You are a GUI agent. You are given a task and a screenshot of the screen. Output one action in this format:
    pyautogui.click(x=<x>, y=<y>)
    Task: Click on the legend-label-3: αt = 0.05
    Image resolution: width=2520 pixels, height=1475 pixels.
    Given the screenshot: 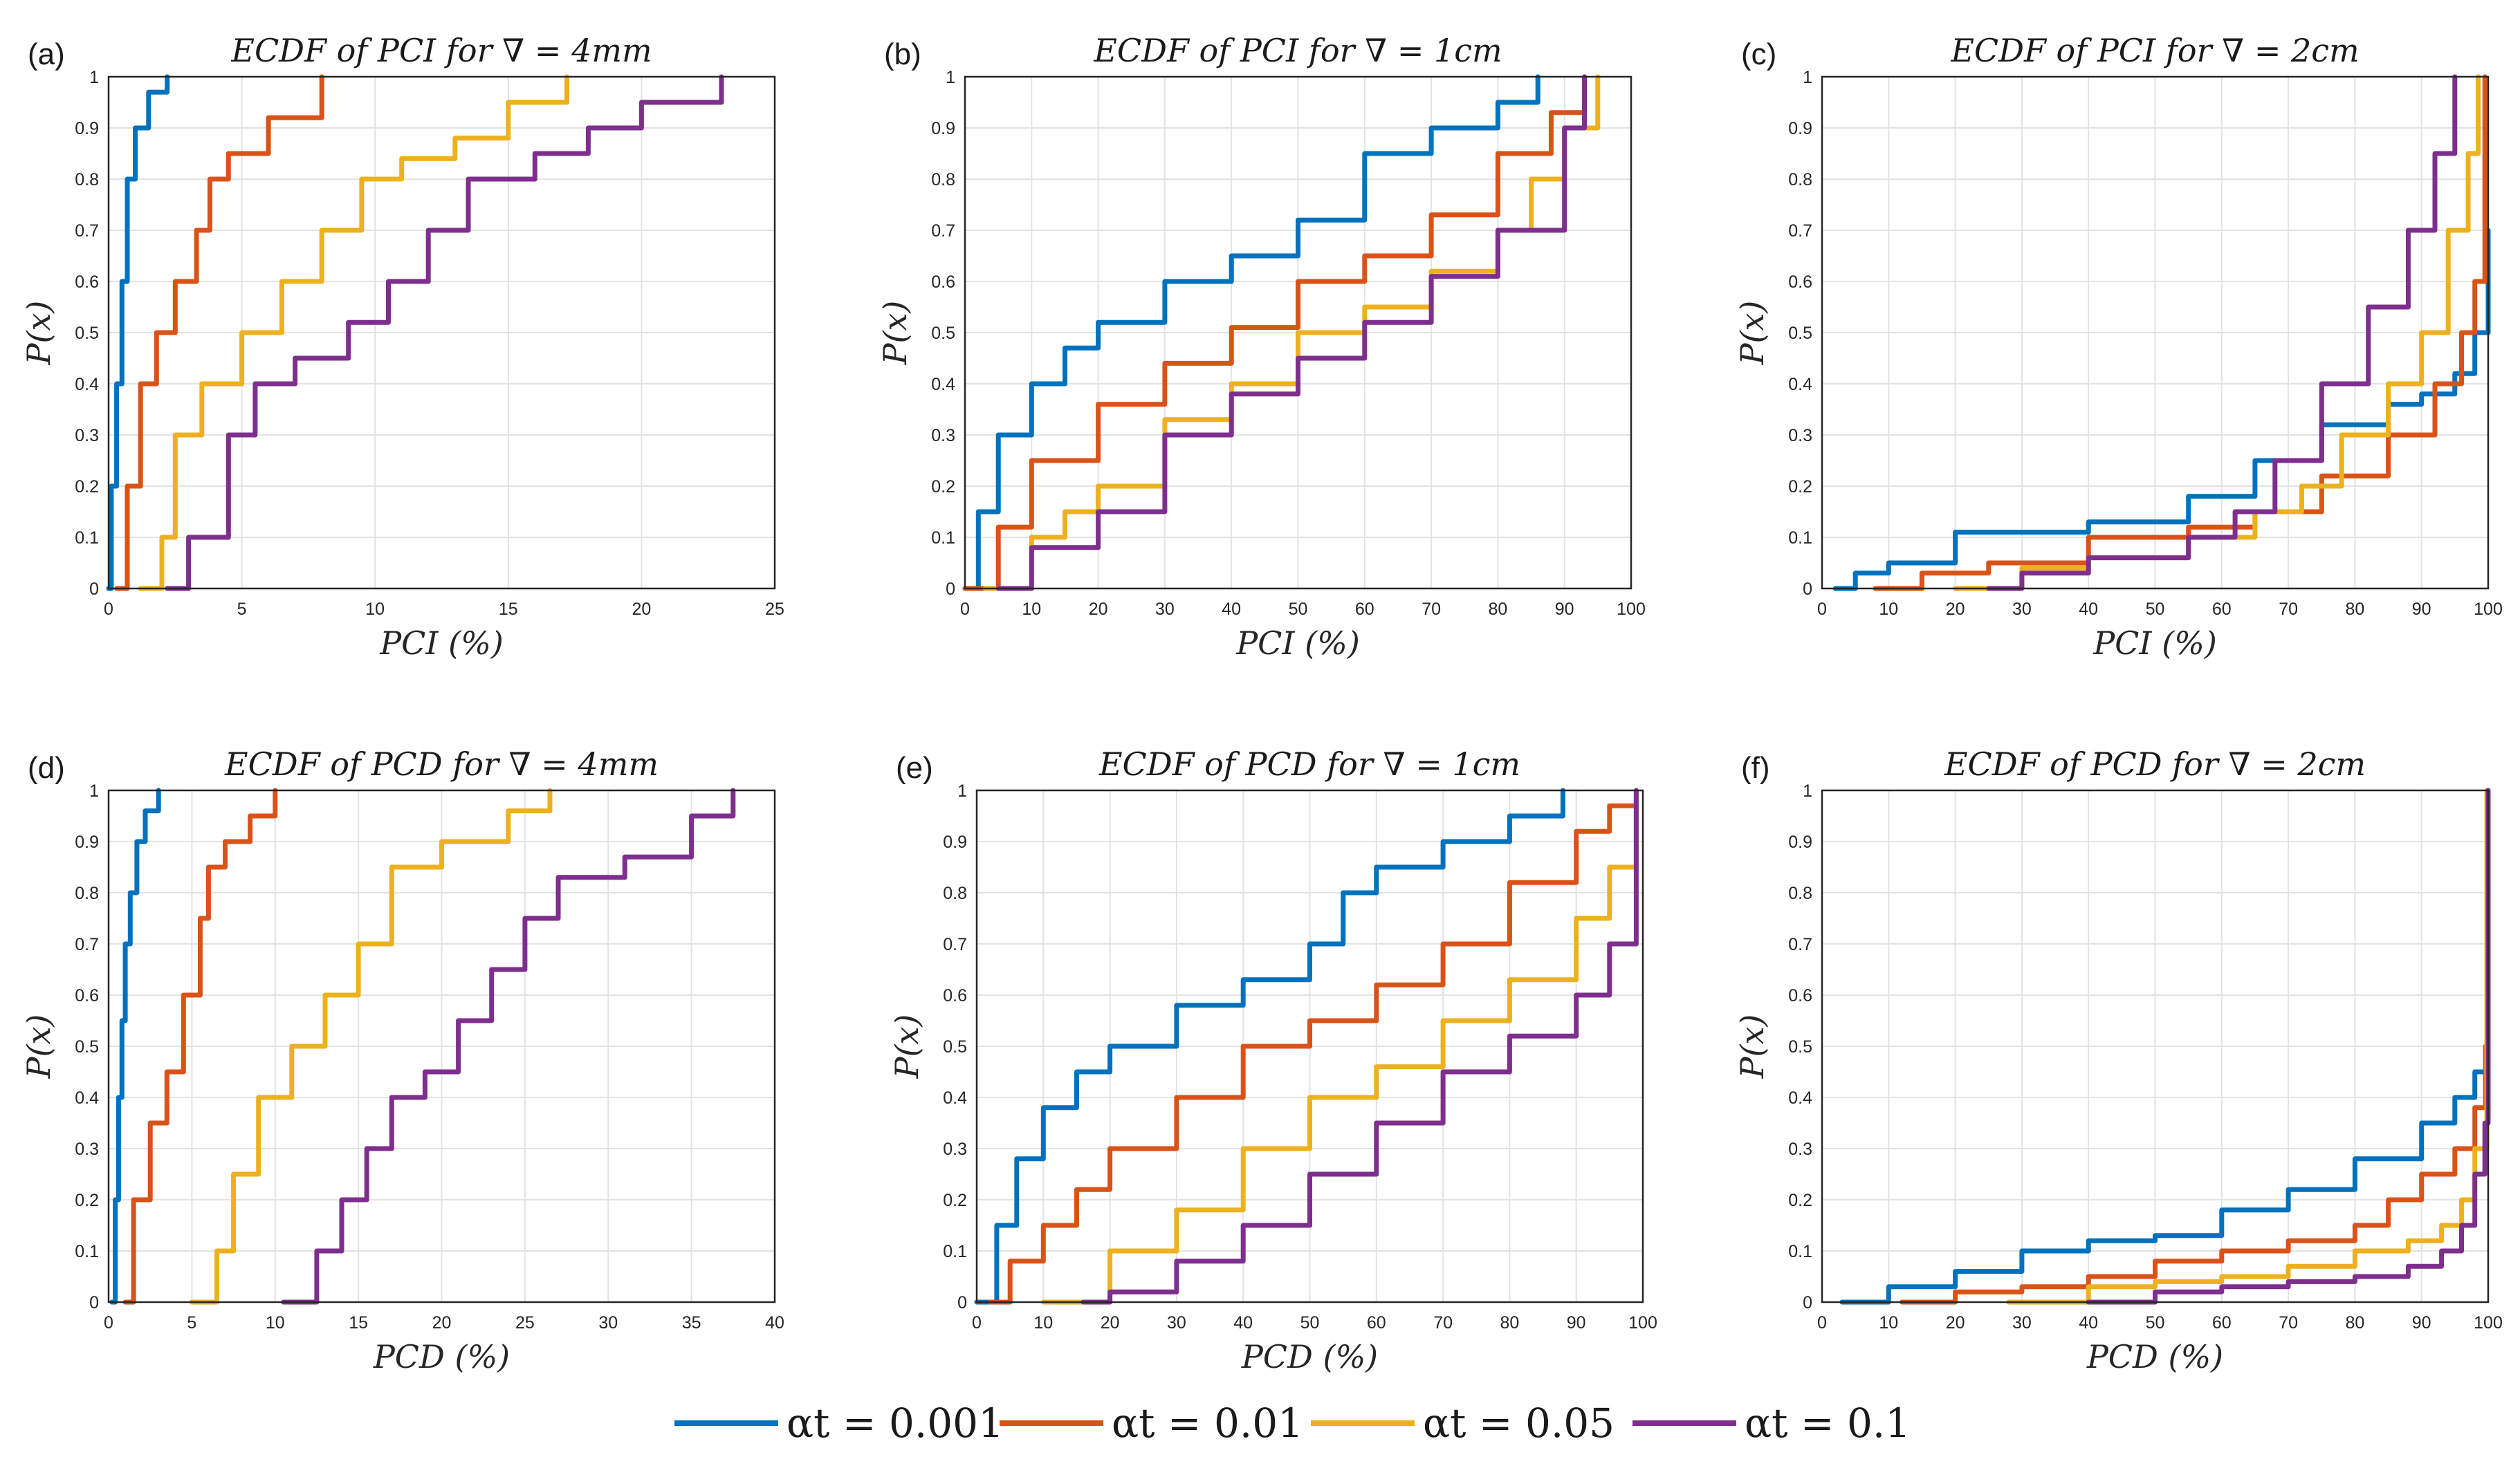 What is the action you would take?
    pyautogui.click(x=1519, y=1423)
    